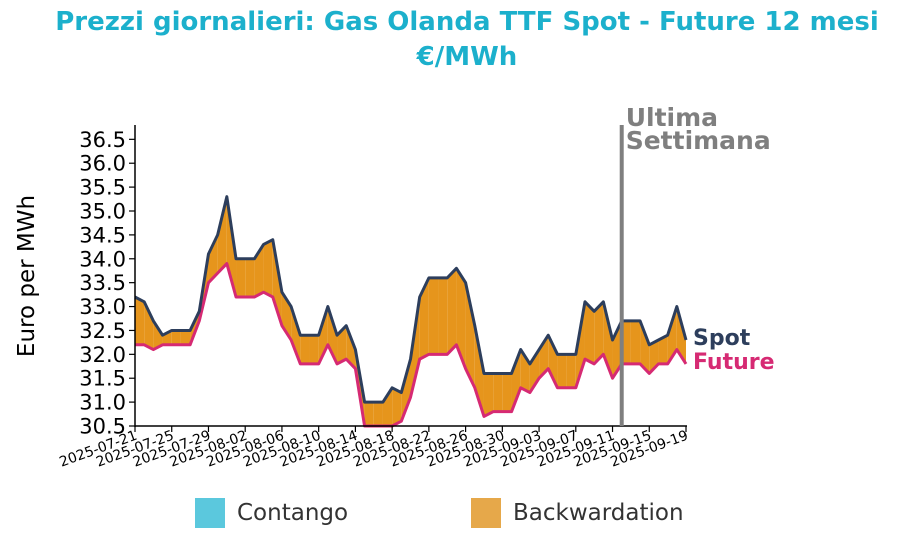 The image size is (914, 555). Describe the element at coordinates (102, 379) in the screenshot. I see `y-tick-label: 31.5` at that location.